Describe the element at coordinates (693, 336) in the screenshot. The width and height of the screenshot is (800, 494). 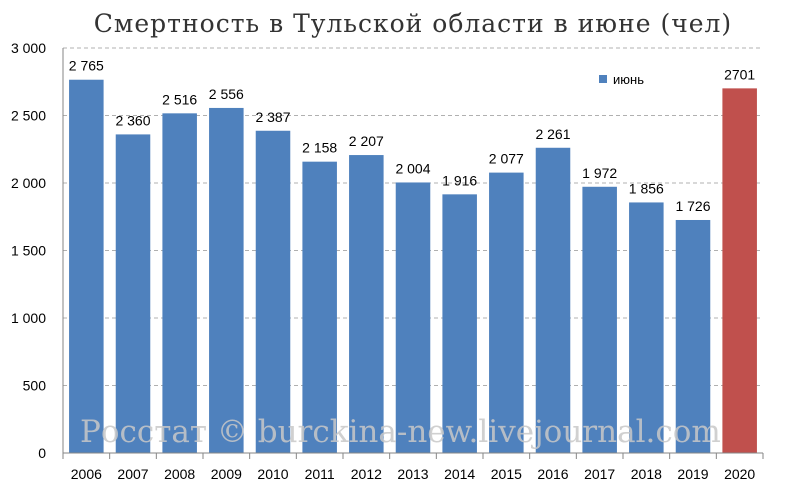
I see `bar-2019` at that location.